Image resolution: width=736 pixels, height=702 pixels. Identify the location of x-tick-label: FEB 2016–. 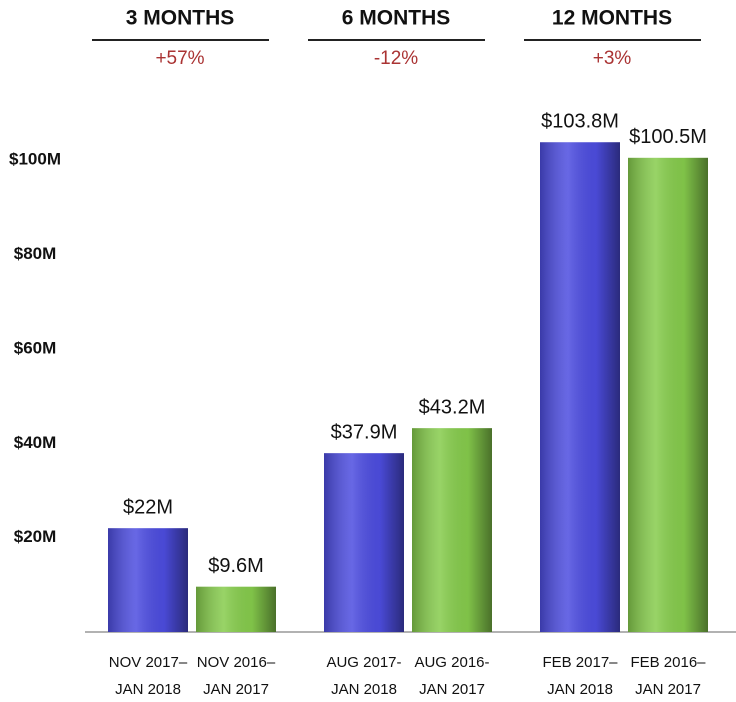
(668, 662).